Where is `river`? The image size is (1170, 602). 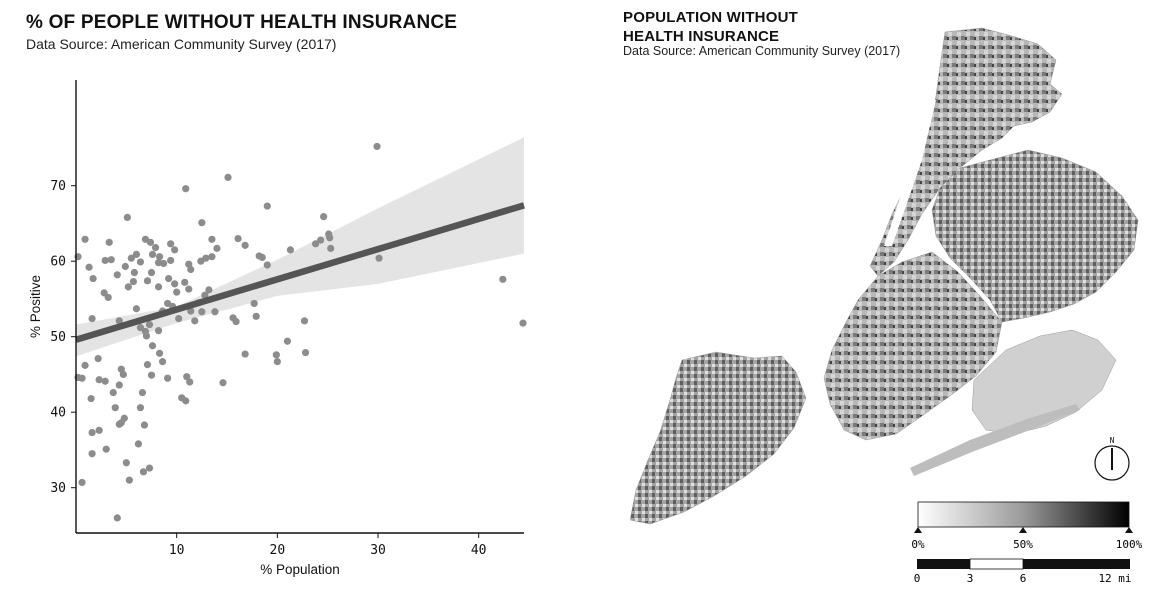
river is located at coordinates (910, 172).